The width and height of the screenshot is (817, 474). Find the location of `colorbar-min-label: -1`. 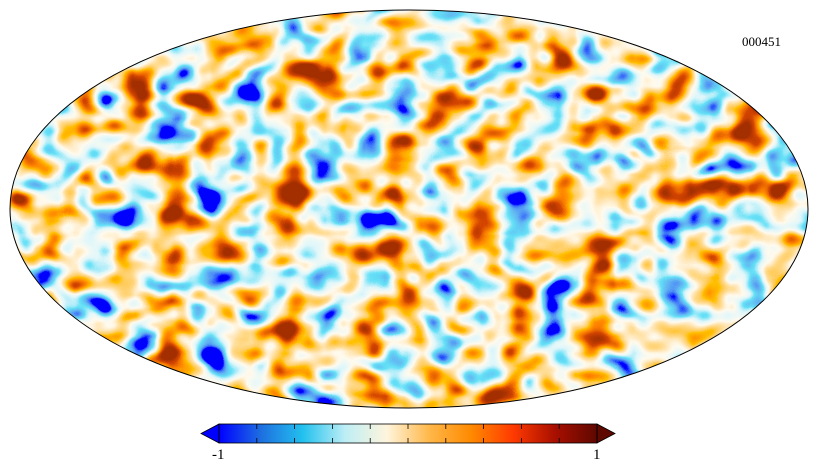

colorbar-min-label: -1 is located at coordinates (218, 455).